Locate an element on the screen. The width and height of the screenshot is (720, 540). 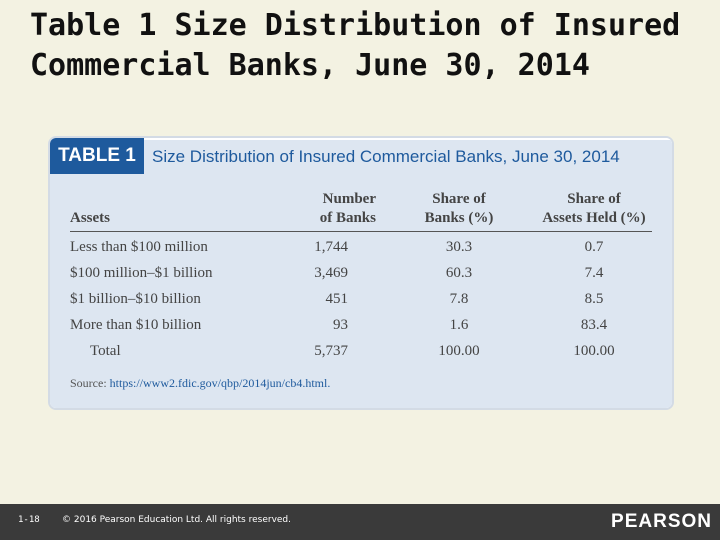
cell-share-banks: 100.00 is located at coordinates (459, 351).